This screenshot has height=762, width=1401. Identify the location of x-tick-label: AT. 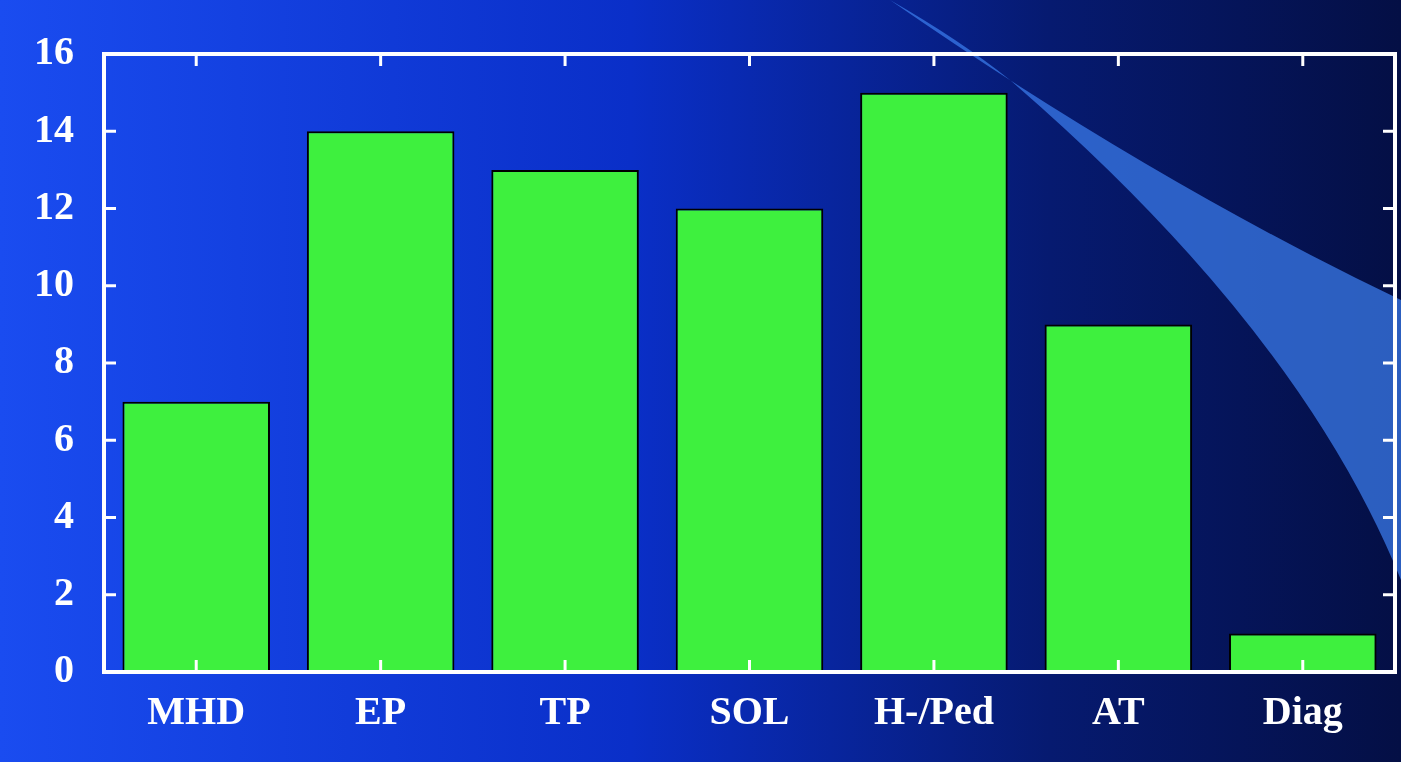
(1118, 711).